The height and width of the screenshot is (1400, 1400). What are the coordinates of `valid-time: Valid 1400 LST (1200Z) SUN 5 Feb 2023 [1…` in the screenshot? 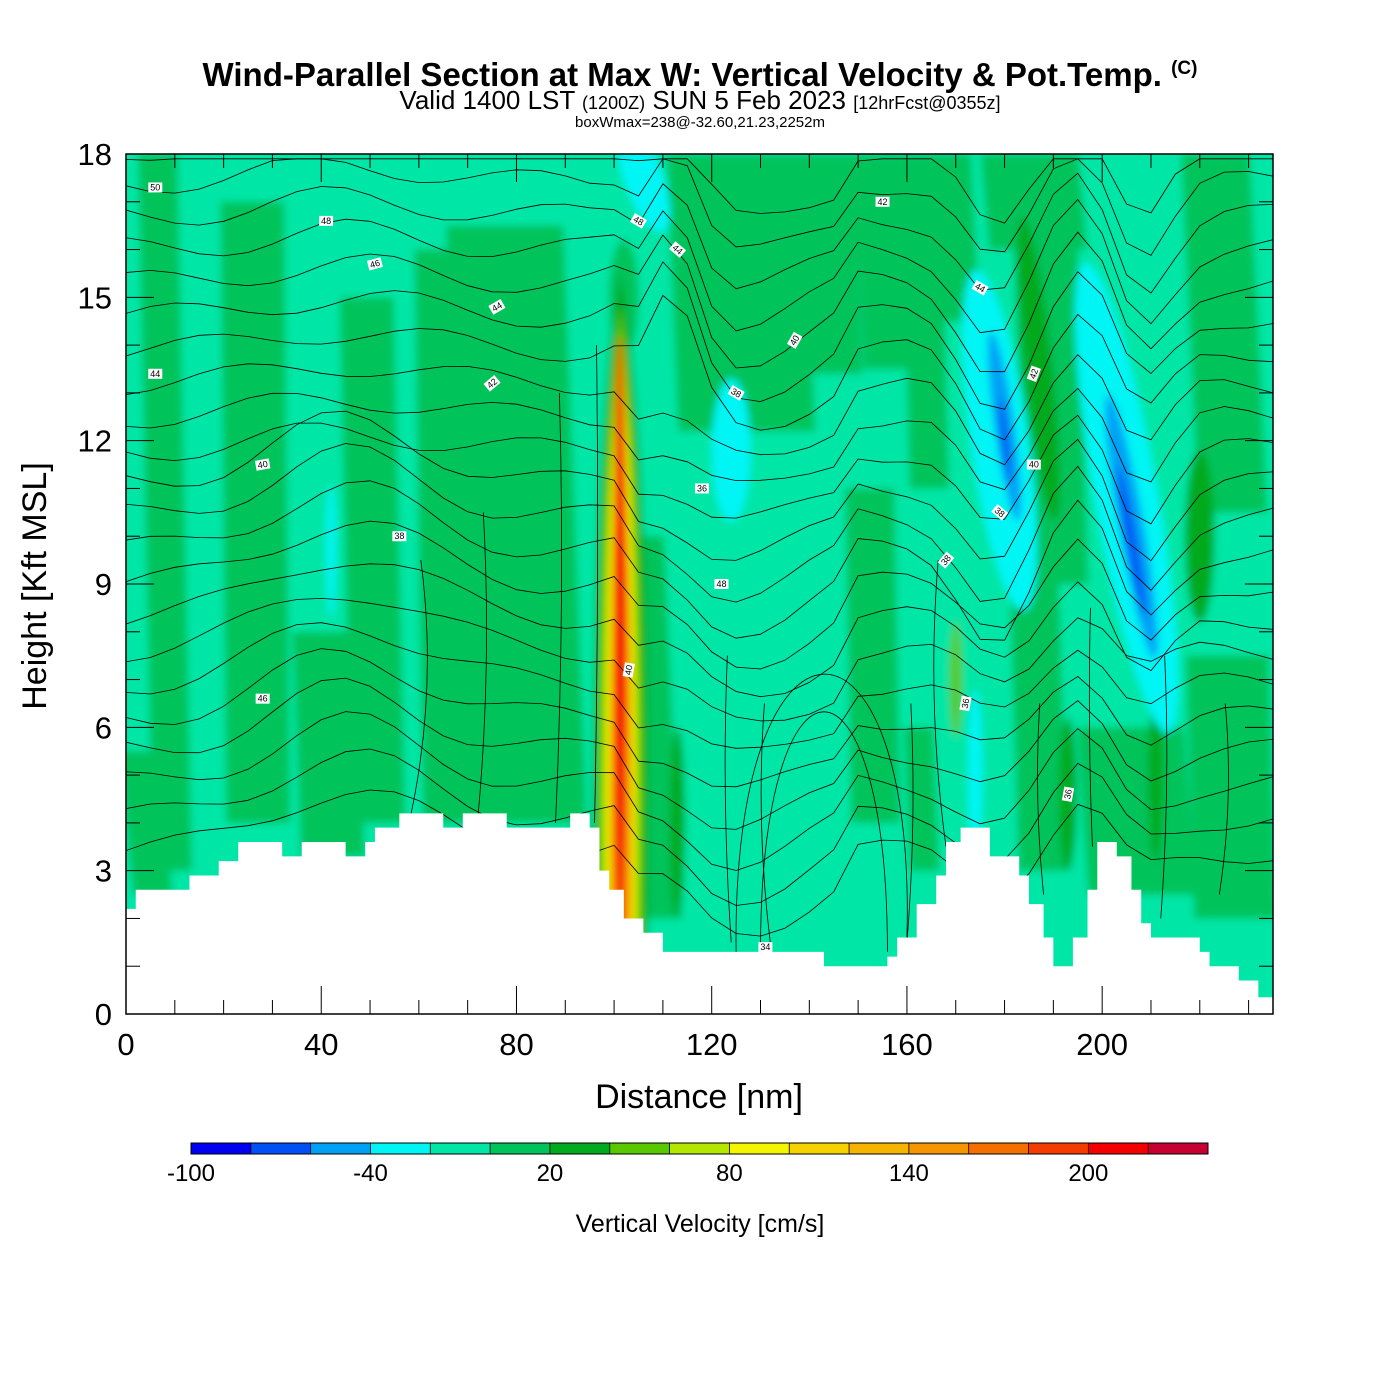 It's located at (700, 100).